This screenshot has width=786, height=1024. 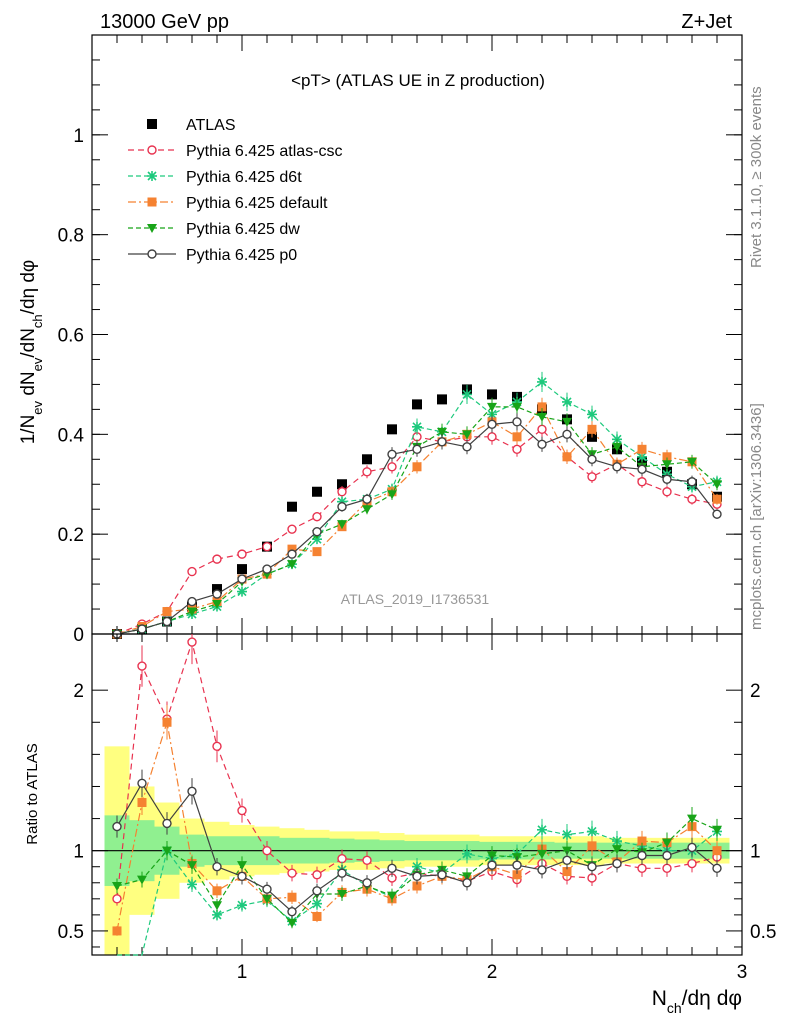 What do you see at coordinates (244, 177) in the screenshot?
I see `legend-label-d6t: Pythia 6.425 d6t` at bounding box center [244, 177].